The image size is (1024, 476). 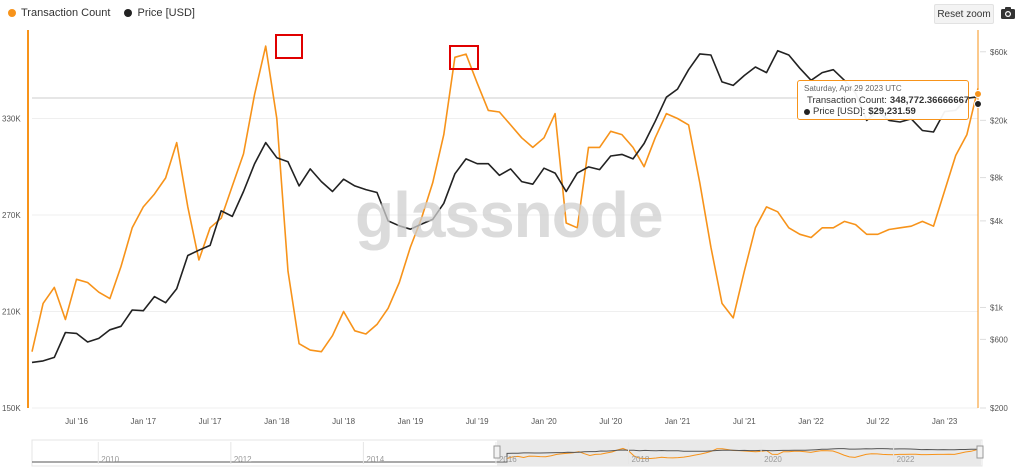 I want to click on left-tick-label: 270K, so click(x=11, y=215).